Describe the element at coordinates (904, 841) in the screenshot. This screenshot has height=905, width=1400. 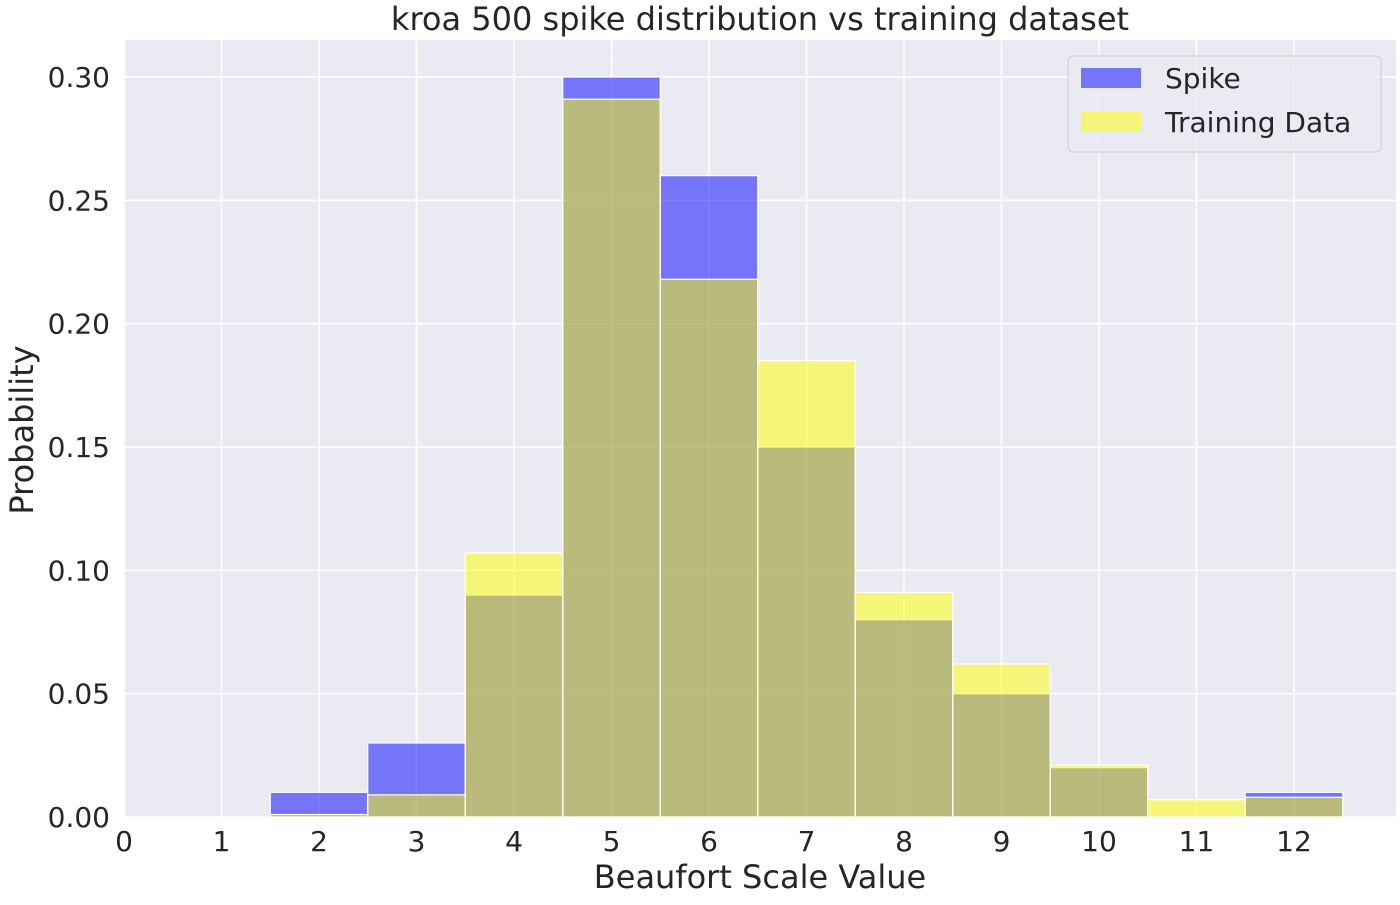
I see `x-tick-label: 8` at that location.